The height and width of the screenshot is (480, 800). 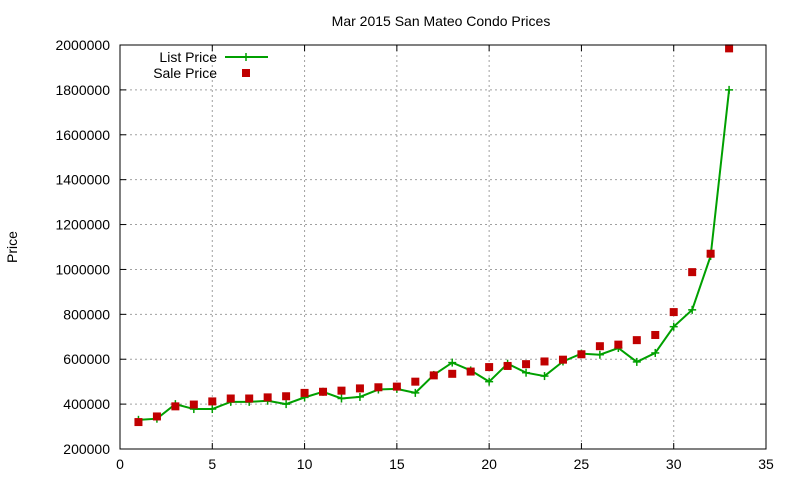 What do you see at coordinates (489, 464) in the screenshot?
I see `x-tick-label: 20` at bounding box center [489, 464].